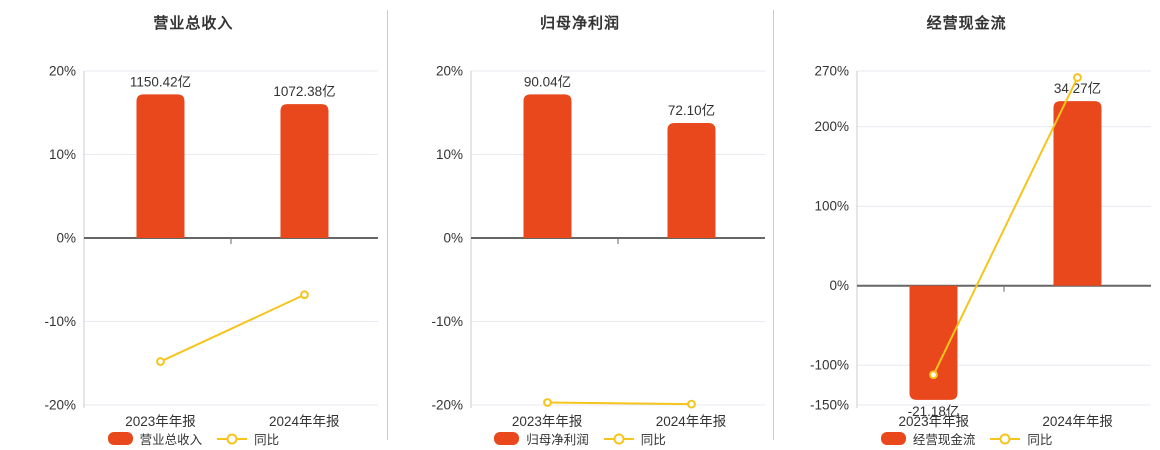 The width and height of the screenshot is (1160, 450). I want to click on bar-legend-label: 经营现金流, so click(944, 440).